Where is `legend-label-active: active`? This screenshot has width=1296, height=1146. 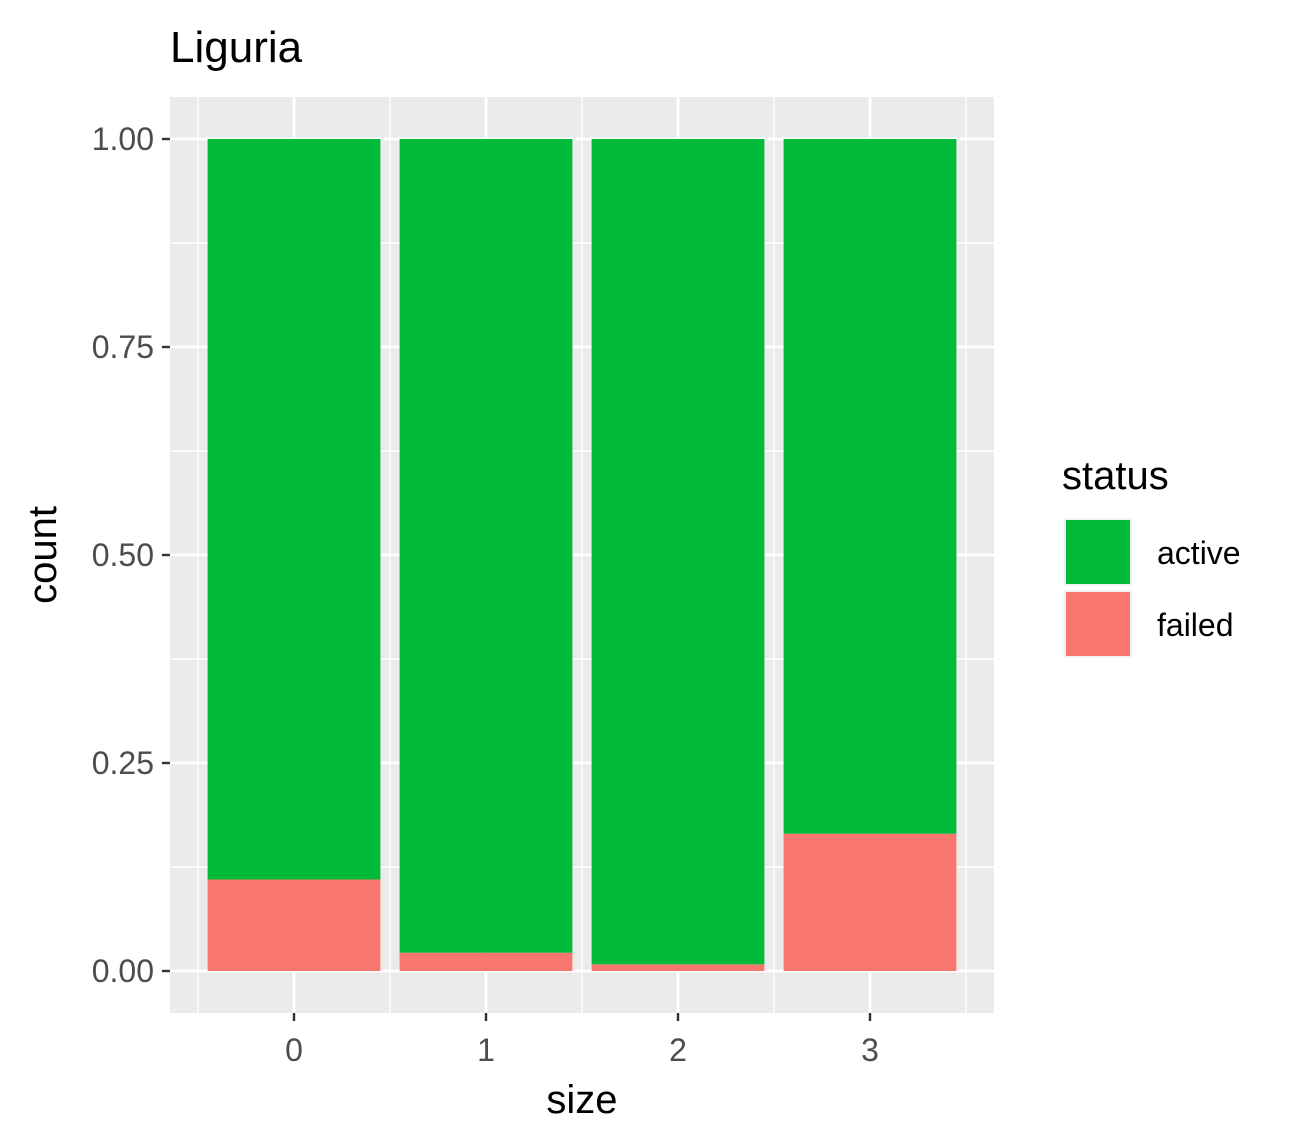
legend-label-active: active is located at coordinates (1199, 553).